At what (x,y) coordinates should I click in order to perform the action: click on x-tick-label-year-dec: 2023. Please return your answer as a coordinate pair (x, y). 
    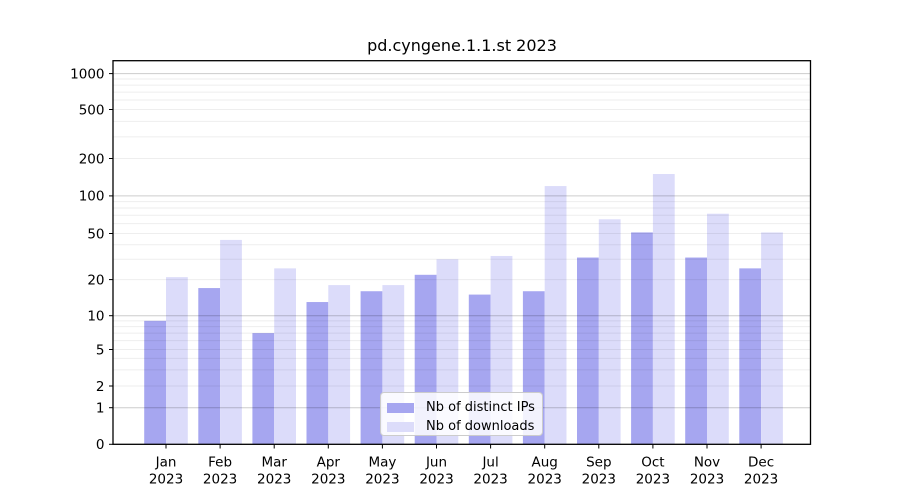
    Looking at the image, I should click on (761, 480).